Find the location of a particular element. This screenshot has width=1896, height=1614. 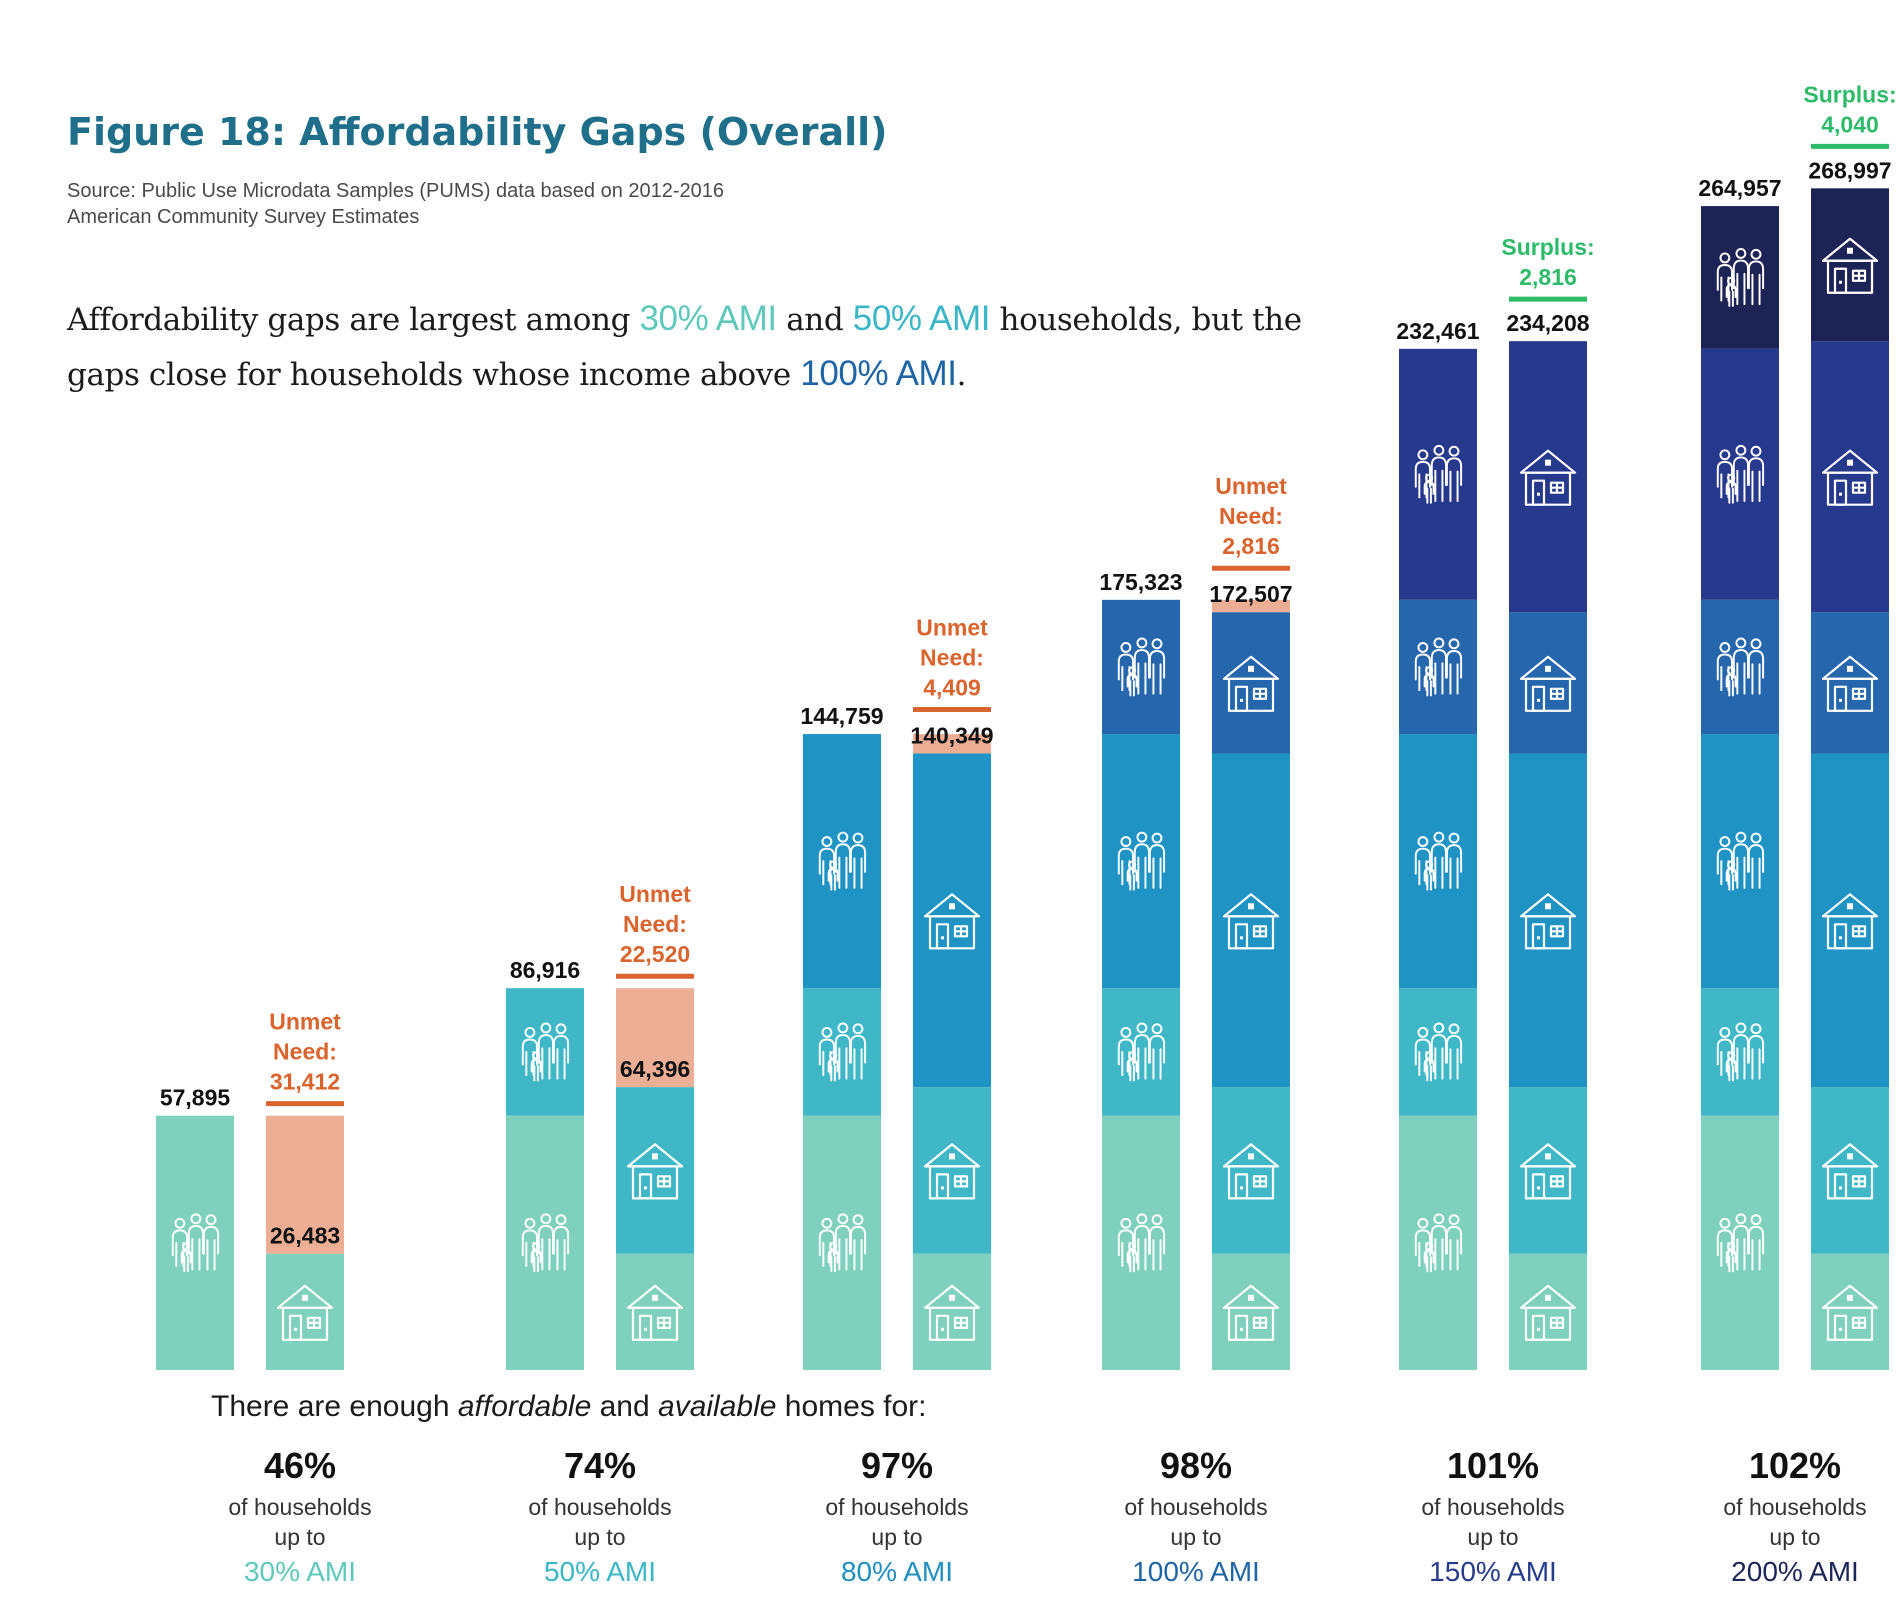

bar-value-label: 140,349 is located at coordinates (951, 735).